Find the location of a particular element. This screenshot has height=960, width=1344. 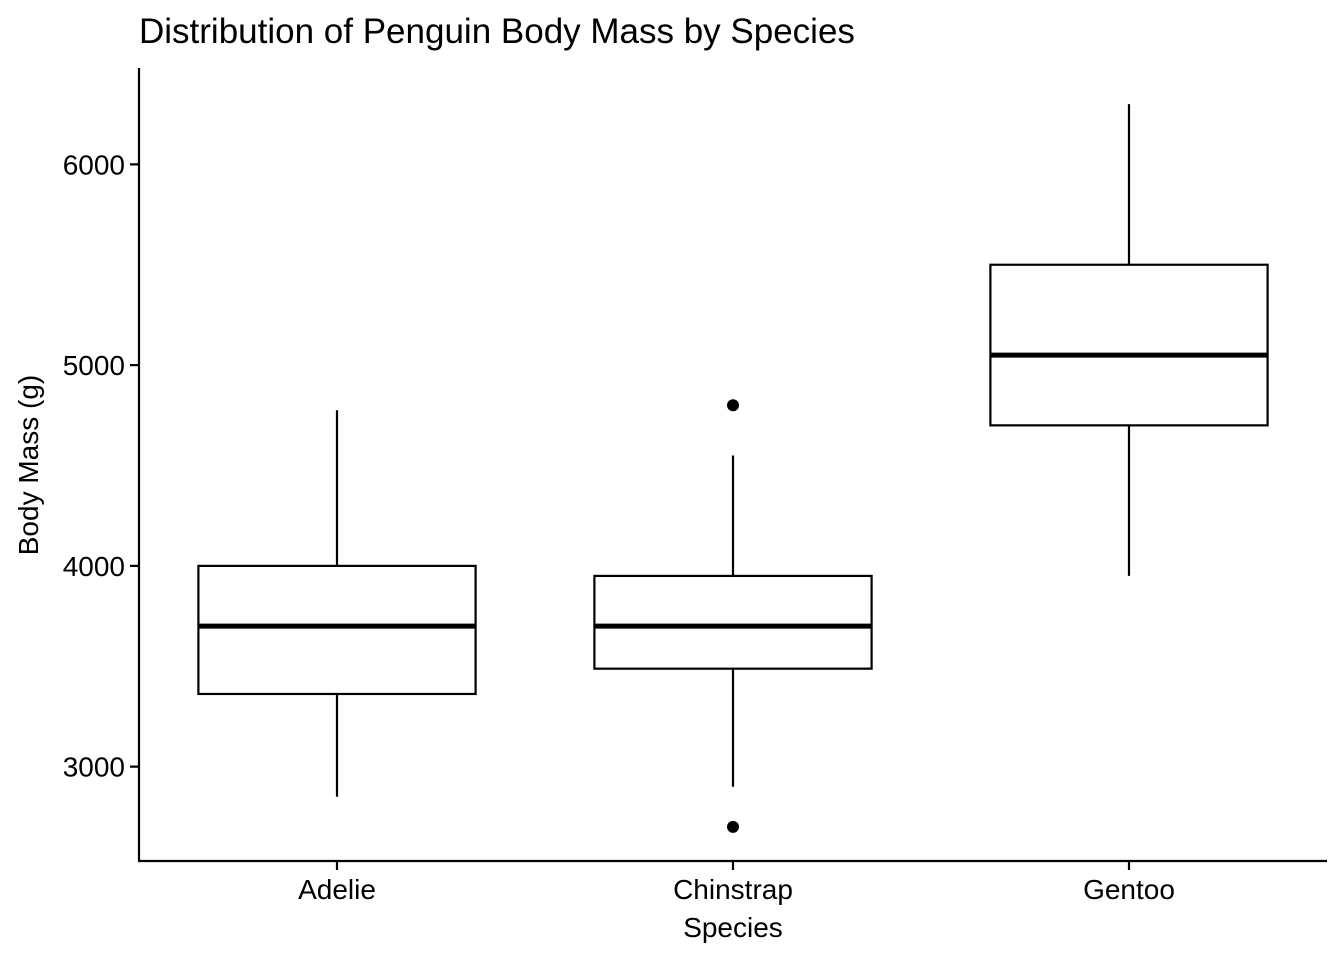

box-gentoo is located at coordinates (1129, 340).